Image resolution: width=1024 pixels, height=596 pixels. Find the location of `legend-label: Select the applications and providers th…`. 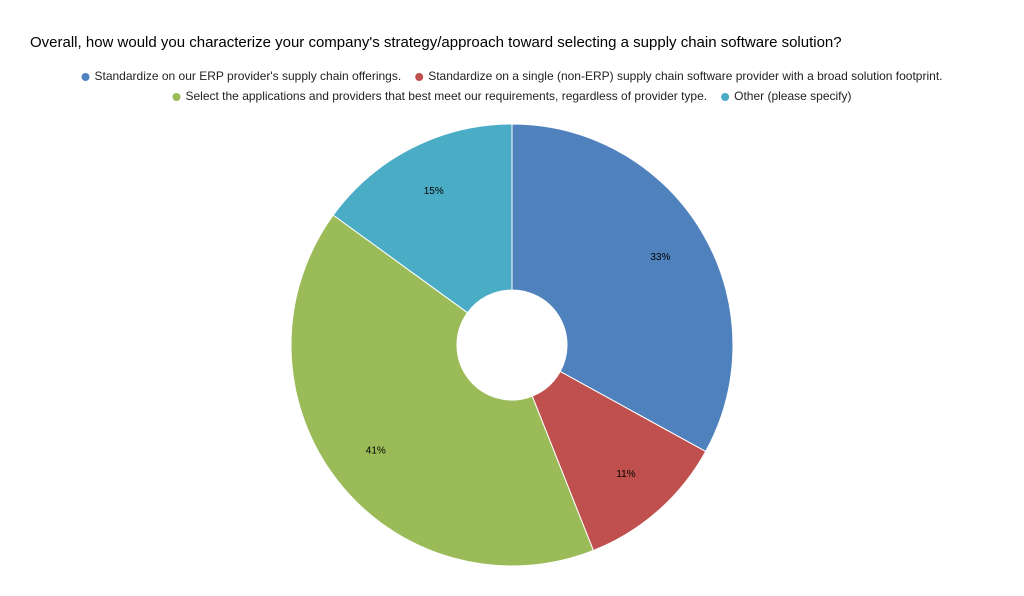

legend-label: Select the applications and providers th… is located at coordinates (446, 96).